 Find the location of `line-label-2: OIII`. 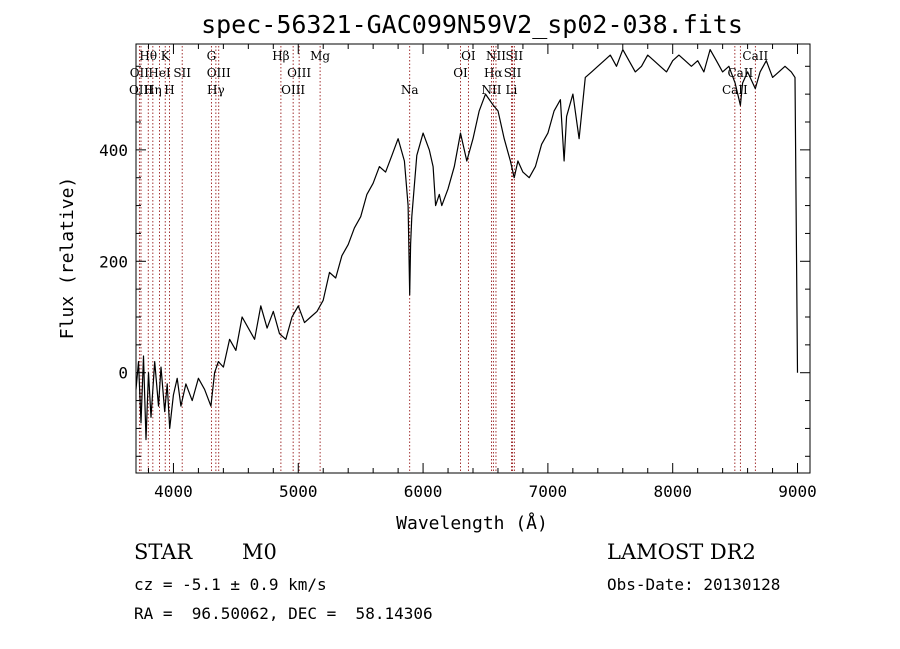

line-label-2: OIII is located at coordinates (141, 90).